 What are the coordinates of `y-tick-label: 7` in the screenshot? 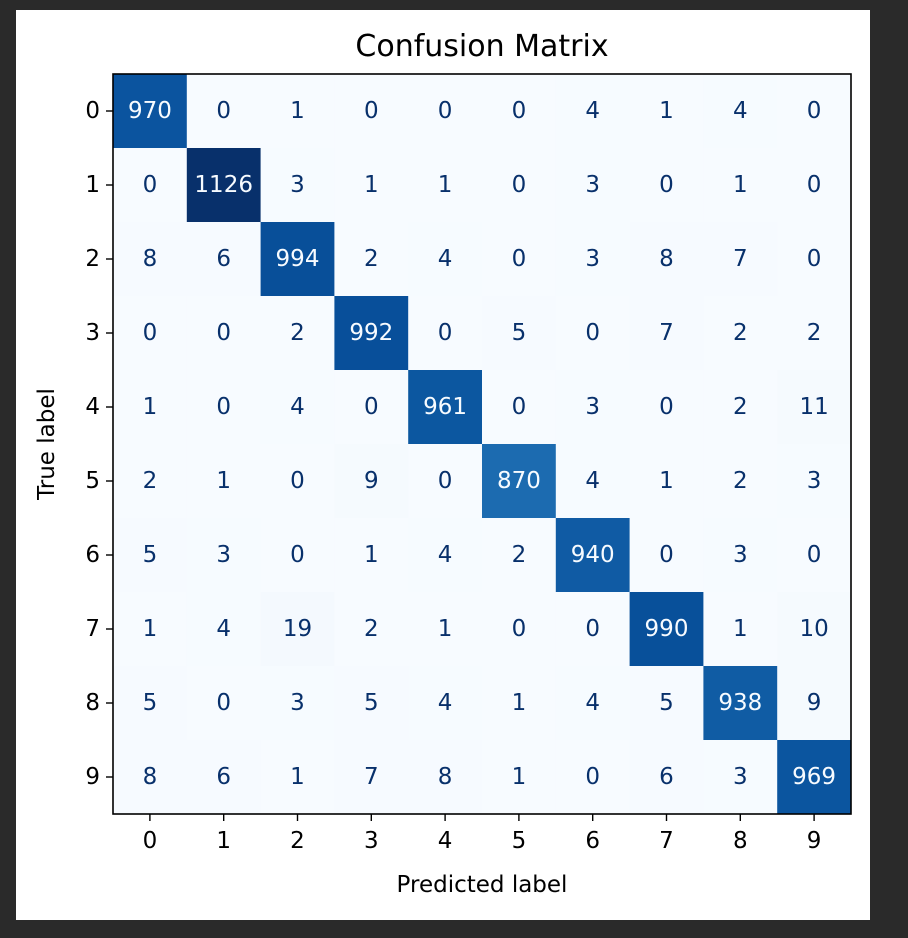 It's located at (92, 629).